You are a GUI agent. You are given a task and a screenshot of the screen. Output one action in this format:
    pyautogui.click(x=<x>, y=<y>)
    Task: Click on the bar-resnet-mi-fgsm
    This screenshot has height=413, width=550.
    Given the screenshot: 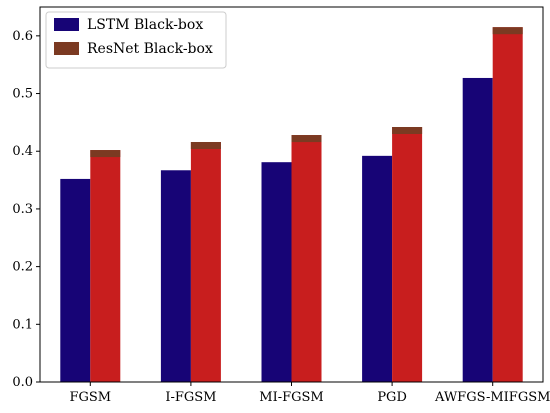 What is the action you would take?
    pyautogui.click(x=306, y=258)
    